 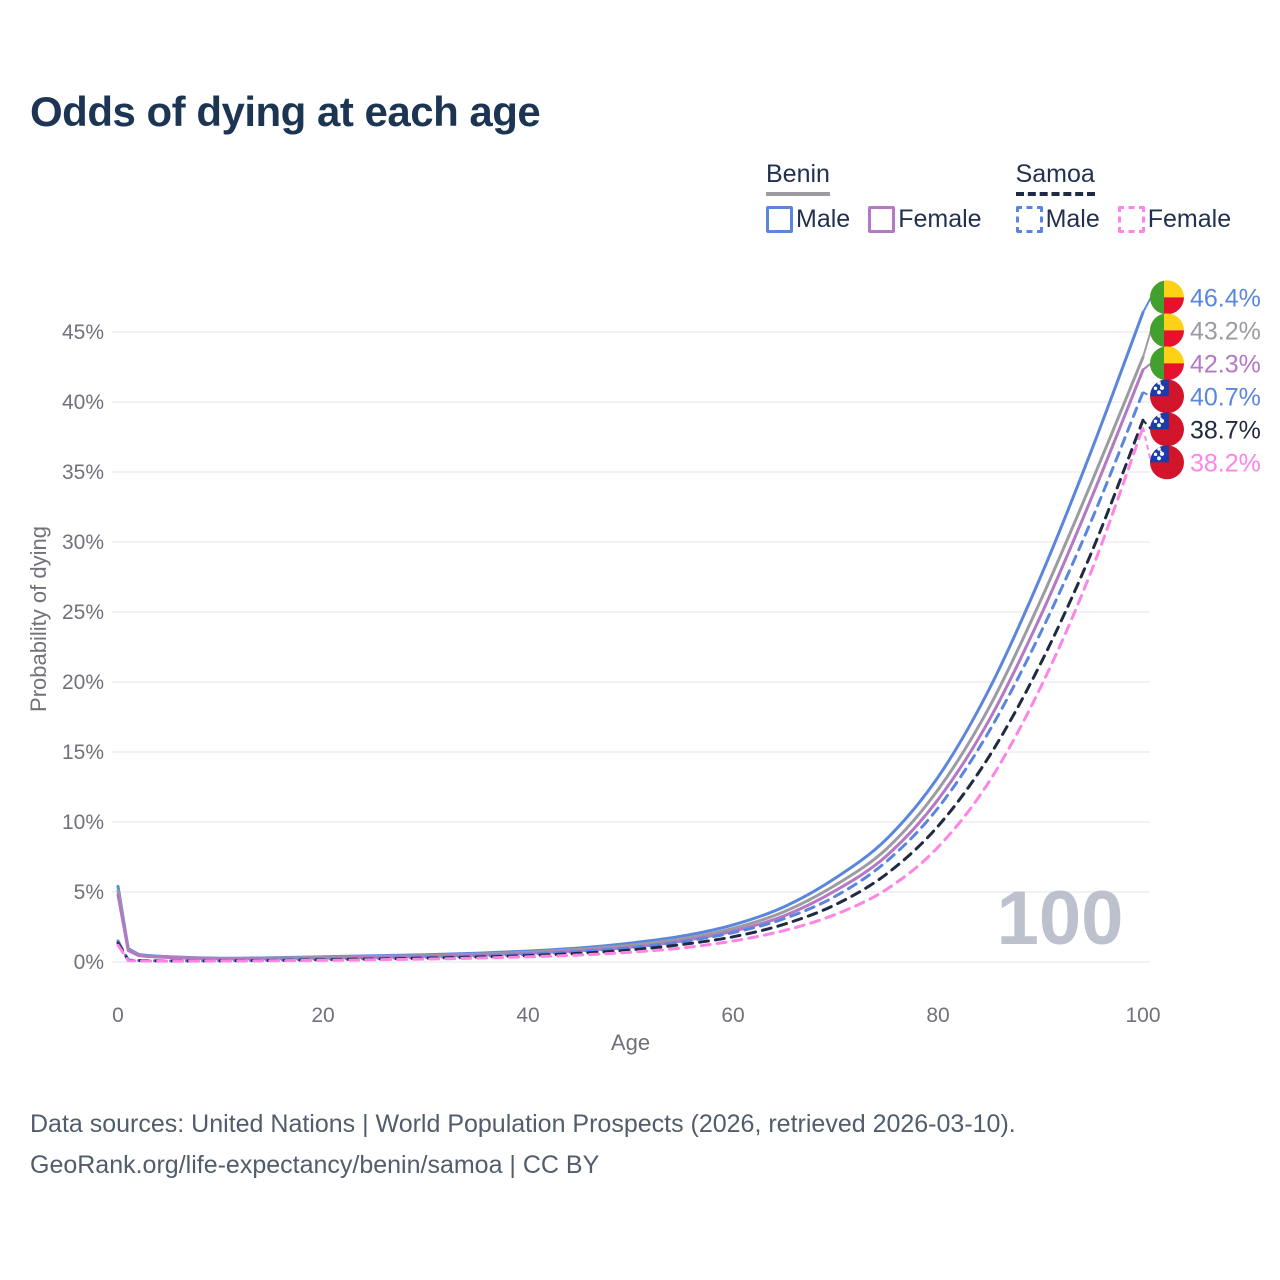 I want to click on samoa-female-checkbox, so click(x=1131, y=219).